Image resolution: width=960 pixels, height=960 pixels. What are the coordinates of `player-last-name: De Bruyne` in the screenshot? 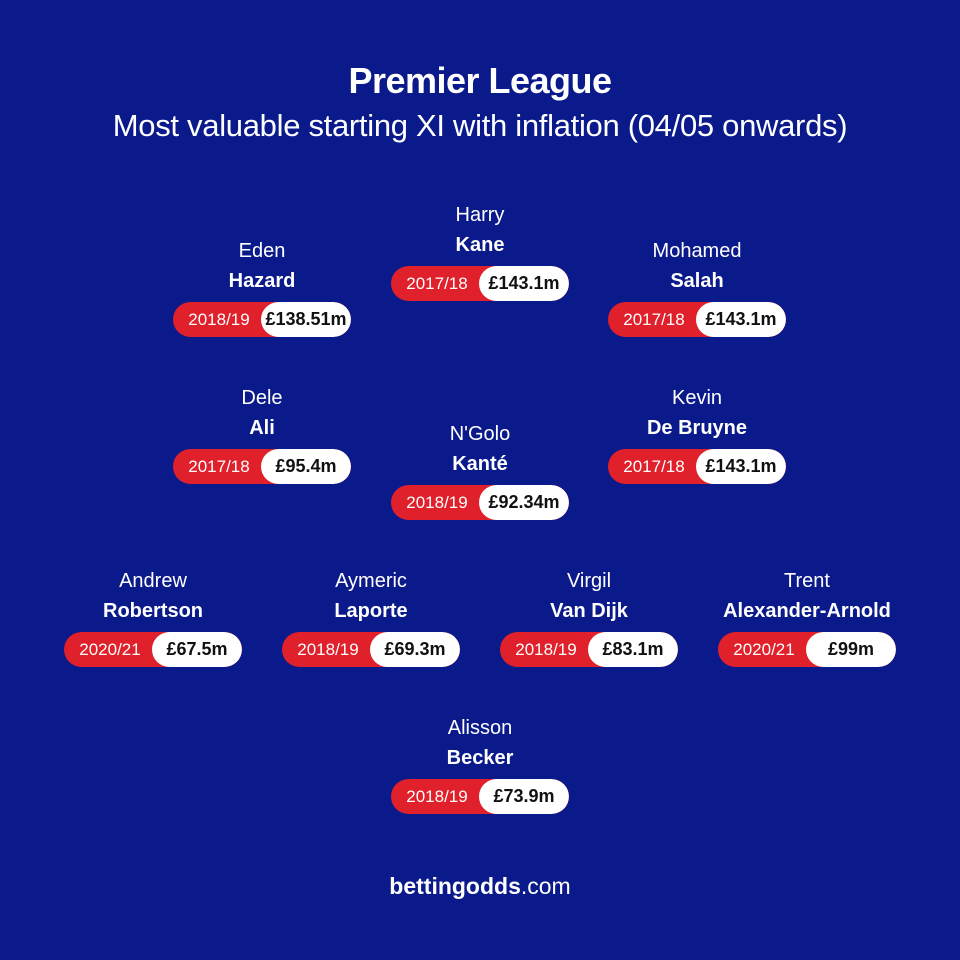 It's located at (697, 428).